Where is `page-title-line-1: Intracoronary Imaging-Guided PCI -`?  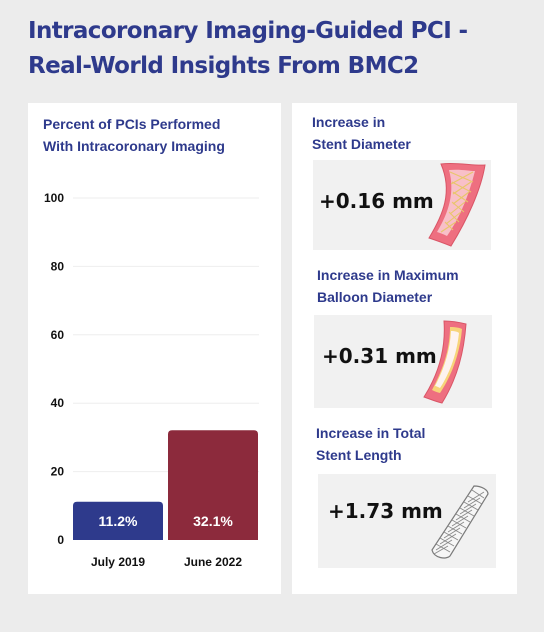 page-title-line-1: Intracoronary Imaging-Guided PCI - is located at coordinates (248, 31).